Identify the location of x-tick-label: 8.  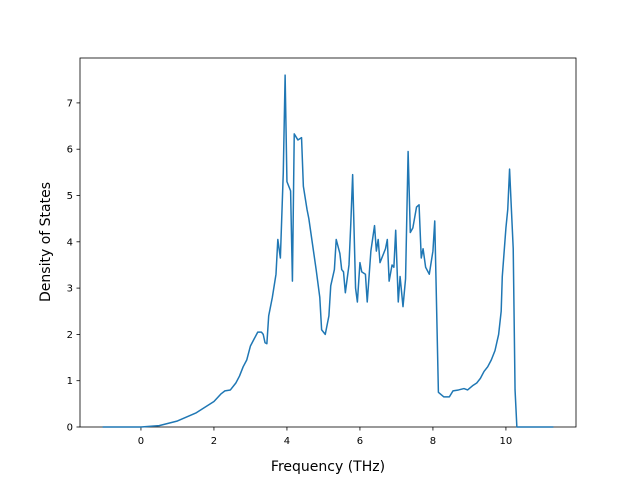
(433, 441).